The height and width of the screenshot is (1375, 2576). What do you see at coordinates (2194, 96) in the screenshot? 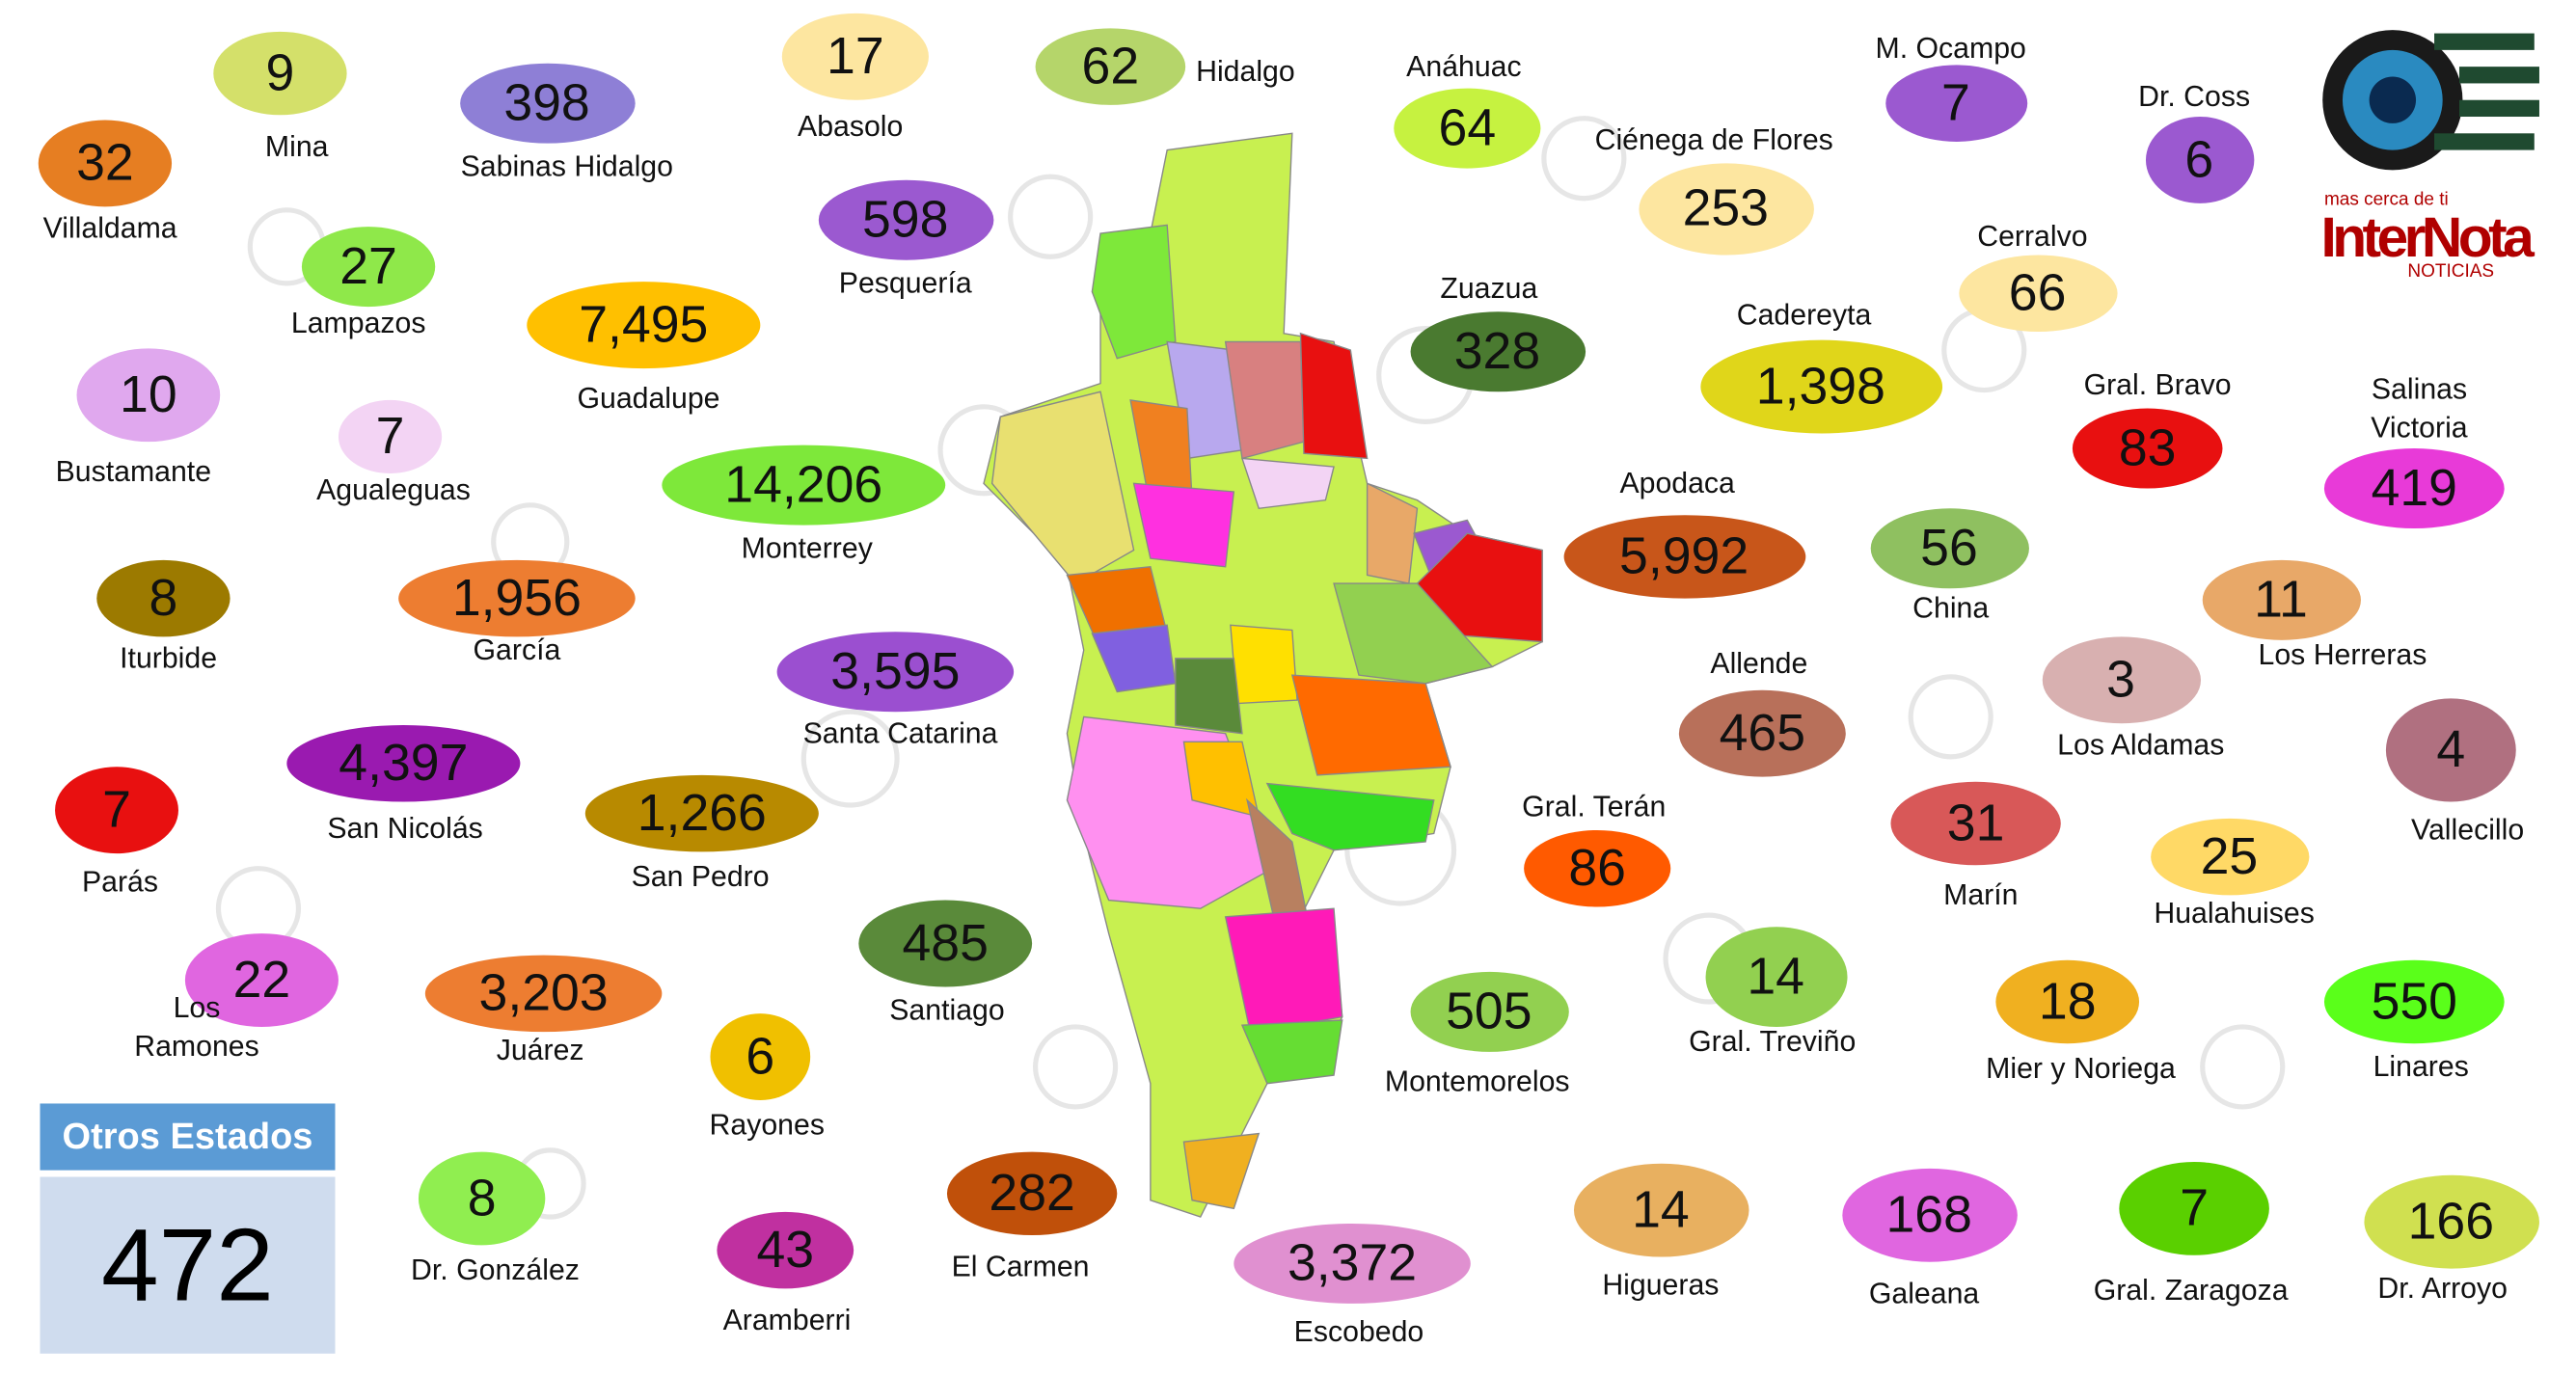
I see `municipality-name: Dr. Coss` at bounding box center [2194, 96].